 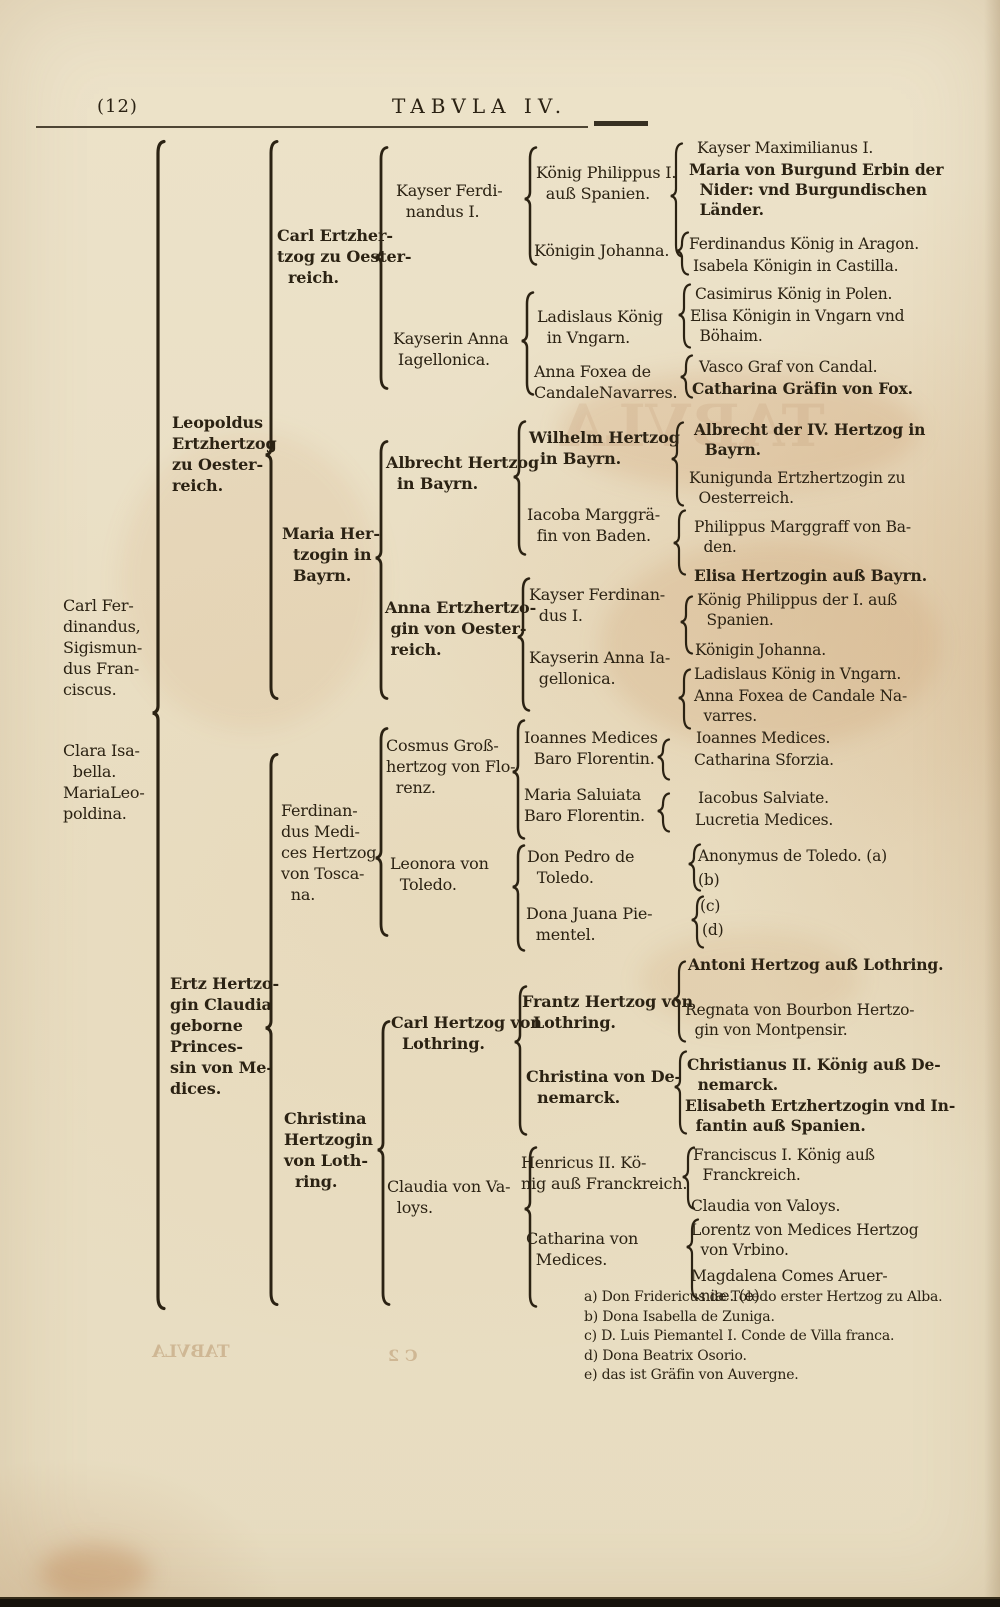 What do you see at coordinates (604, 1173) in the screenshot?
I see `person-q15: Henricus II. Kö- nig auß Franckreich.` at bounding box center [604, 1173].